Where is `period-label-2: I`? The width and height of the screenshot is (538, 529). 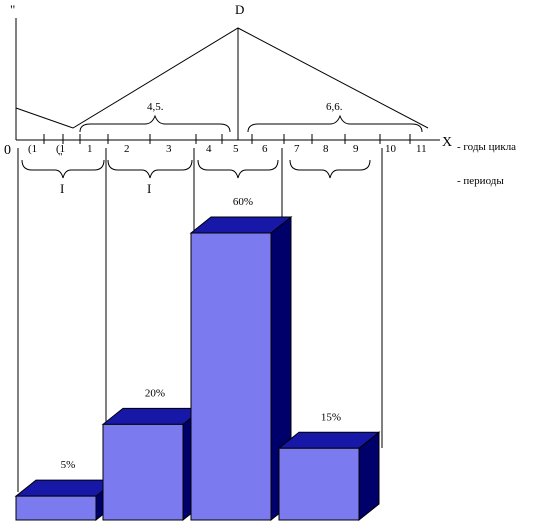 period-label-2: I is located at coordinates (149, 188).